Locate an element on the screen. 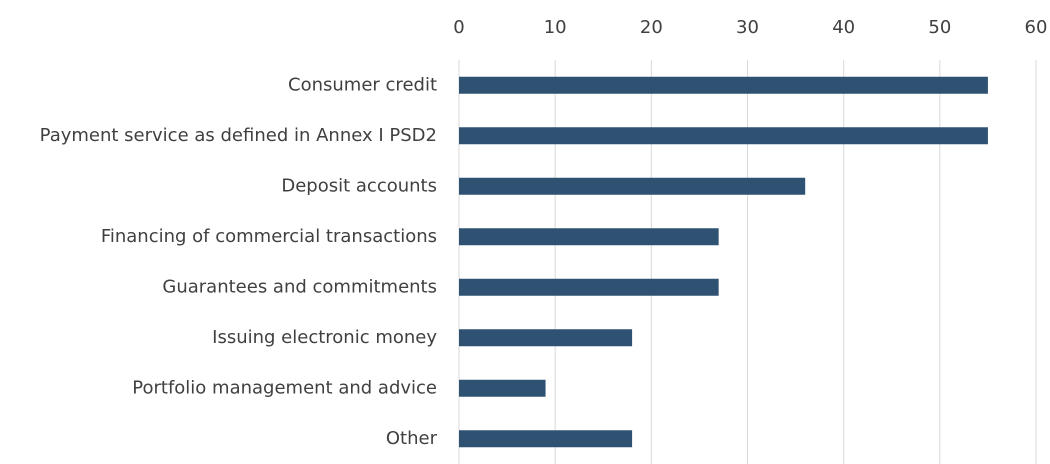 The width and height of the screenshot is (1050, 464). y-tick-label: Portfolio management and advice is located at coordinates (284, 387).